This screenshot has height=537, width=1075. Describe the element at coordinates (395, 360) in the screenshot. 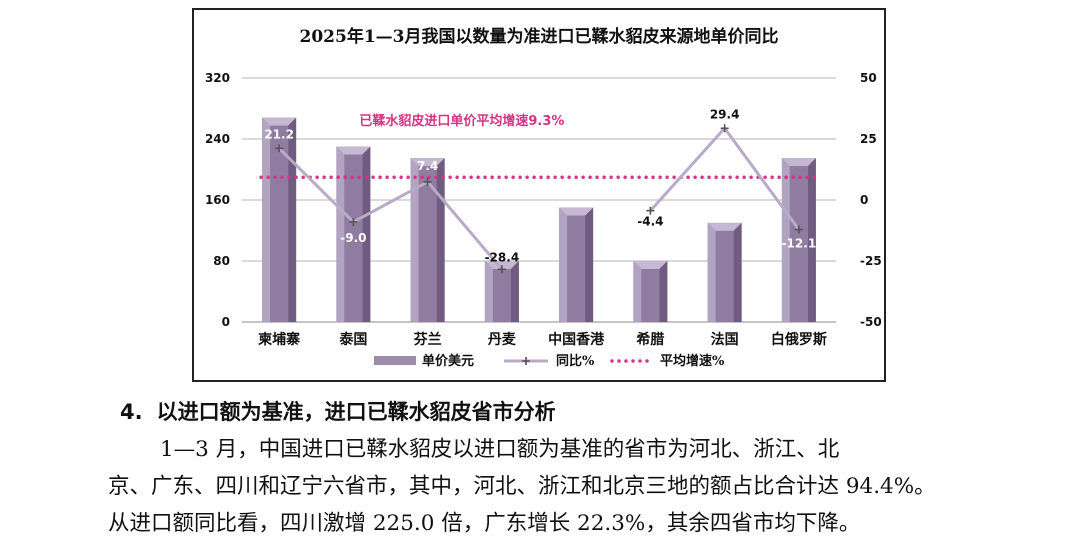

I see `legend-swatch-bar` at that location.